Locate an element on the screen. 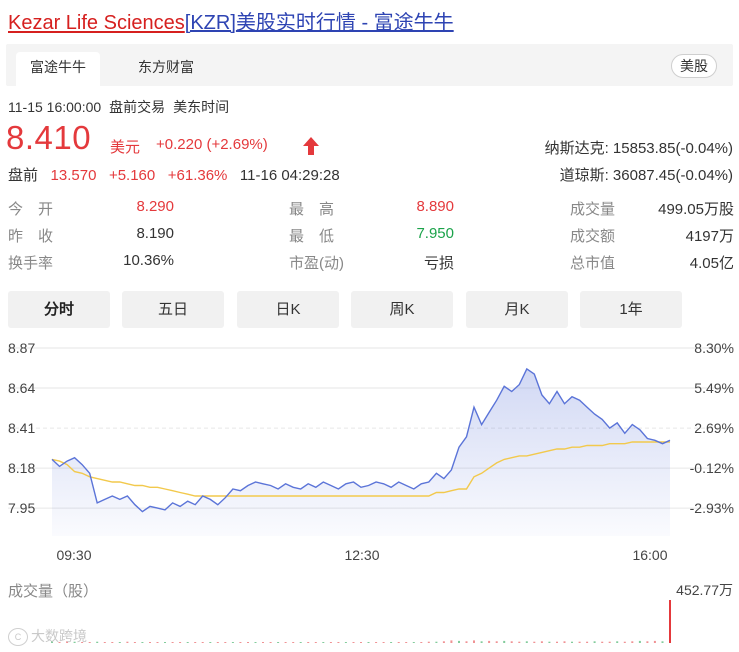  ticker-link: [KZR] is located at coordinates (210, 23).